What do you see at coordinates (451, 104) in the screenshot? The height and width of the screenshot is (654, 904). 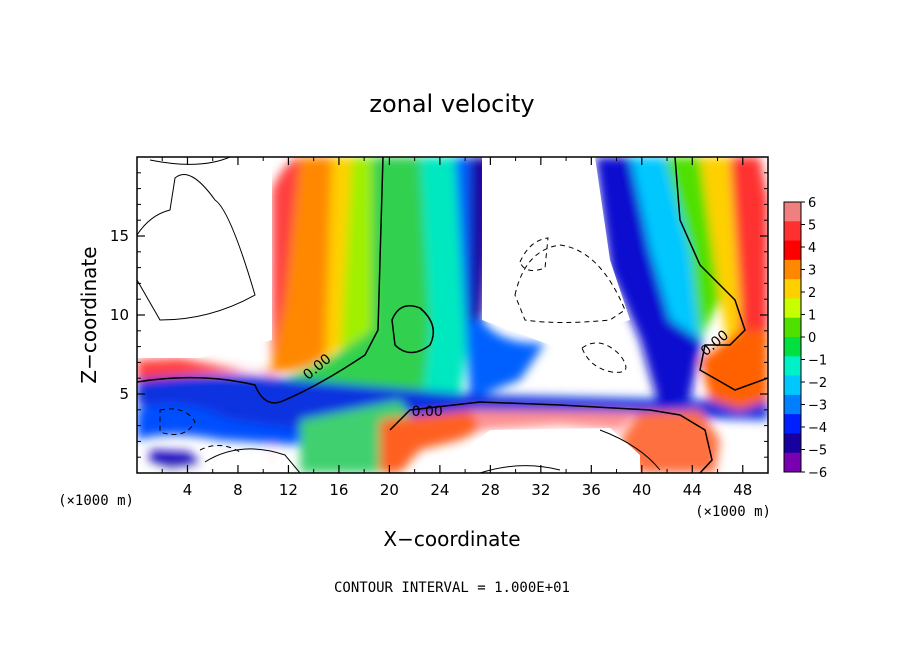 I see `chart-title: zonal velocity` at bounding box center [451, 104].